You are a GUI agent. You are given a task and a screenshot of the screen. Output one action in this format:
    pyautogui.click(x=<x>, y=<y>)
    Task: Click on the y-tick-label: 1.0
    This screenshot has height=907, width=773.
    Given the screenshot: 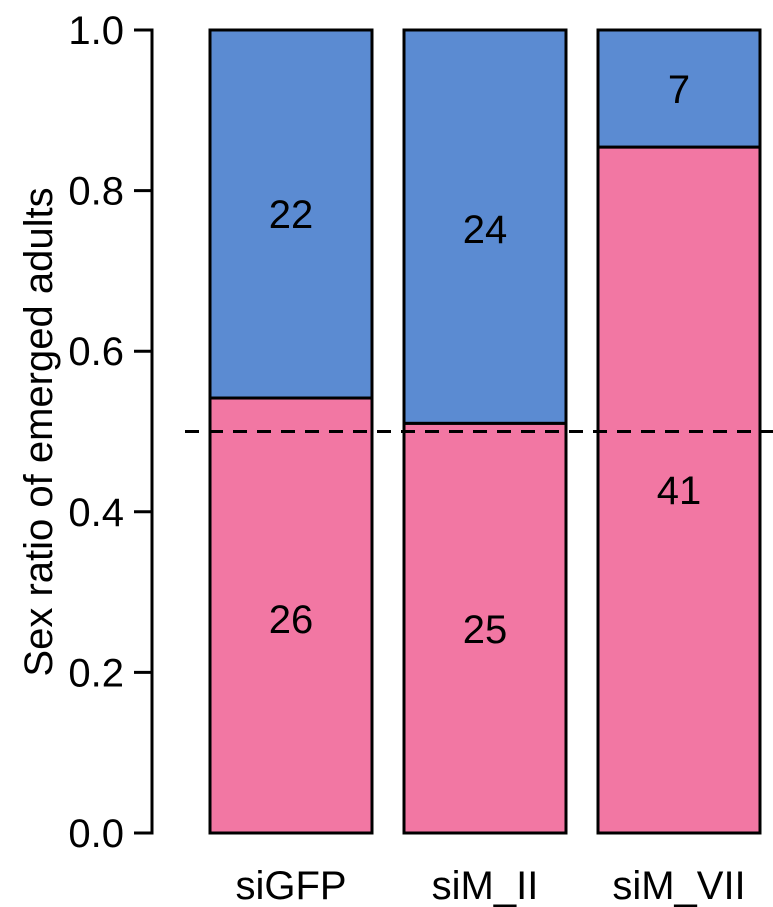 What is the action you would take?
    pyautogui.click(x=96, y=31)
    